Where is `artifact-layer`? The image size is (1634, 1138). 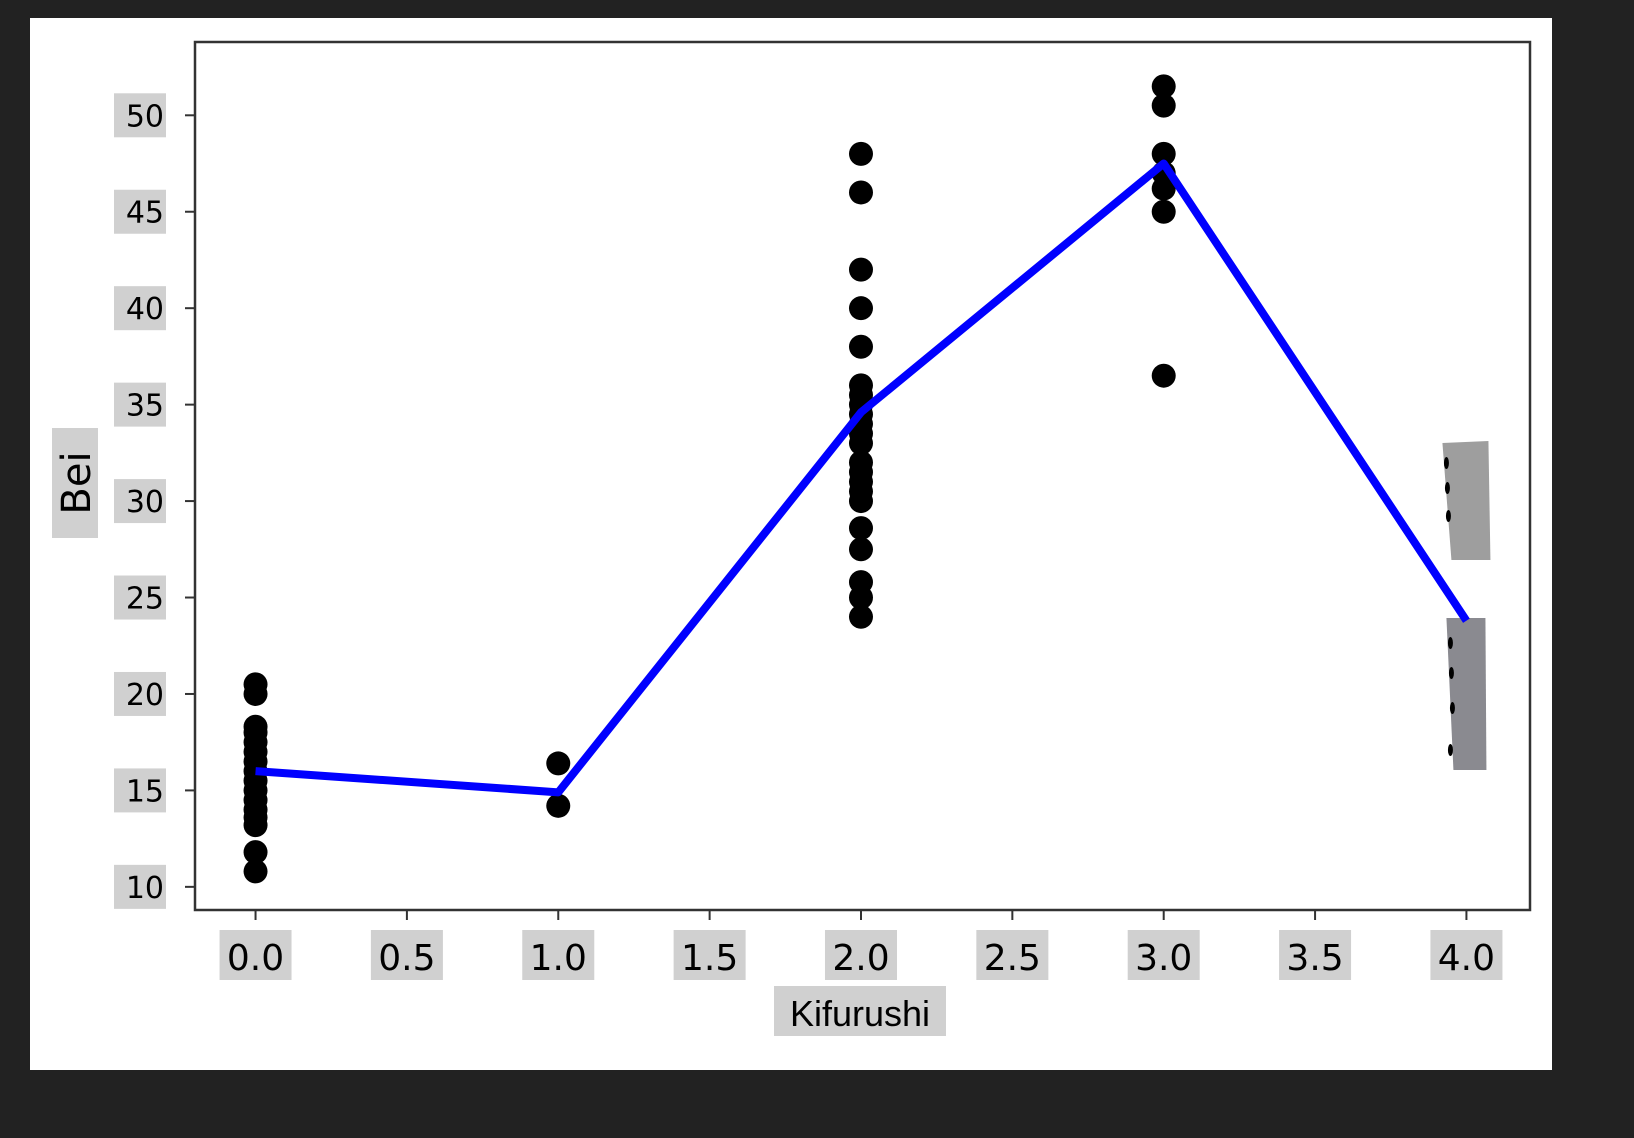
artifact-layer is located at coordinates (1466, 605).